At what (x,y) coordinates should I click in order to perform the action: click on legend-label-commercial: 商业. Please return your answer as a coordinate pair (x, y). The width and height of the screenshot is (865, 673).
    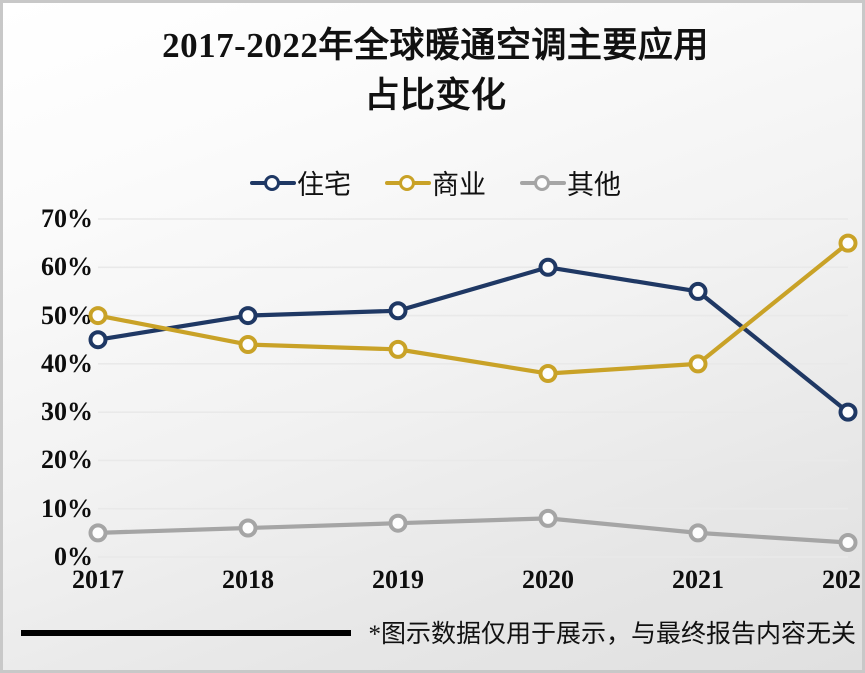
    Looking at the image, I should click on (459, 185).